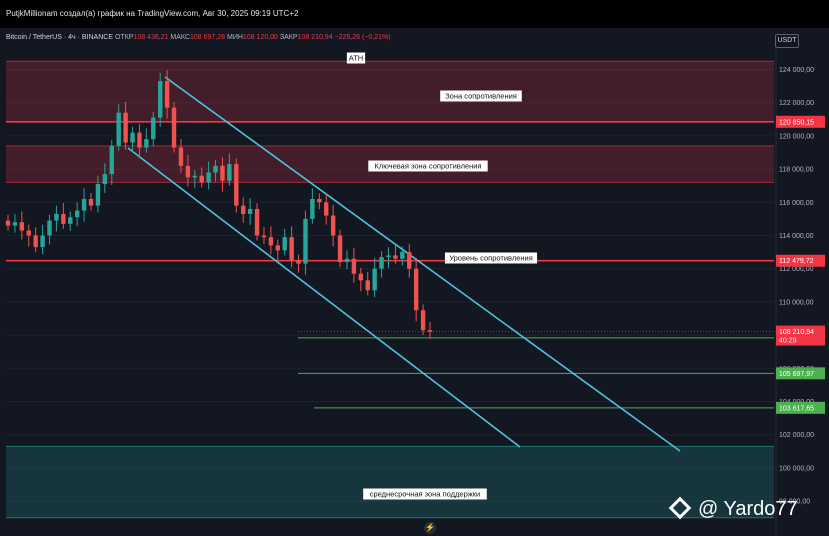 The height and width of the screenshot is (536, 829). I want to click on zone-label: Зона сопротивления, so click(481, 96).